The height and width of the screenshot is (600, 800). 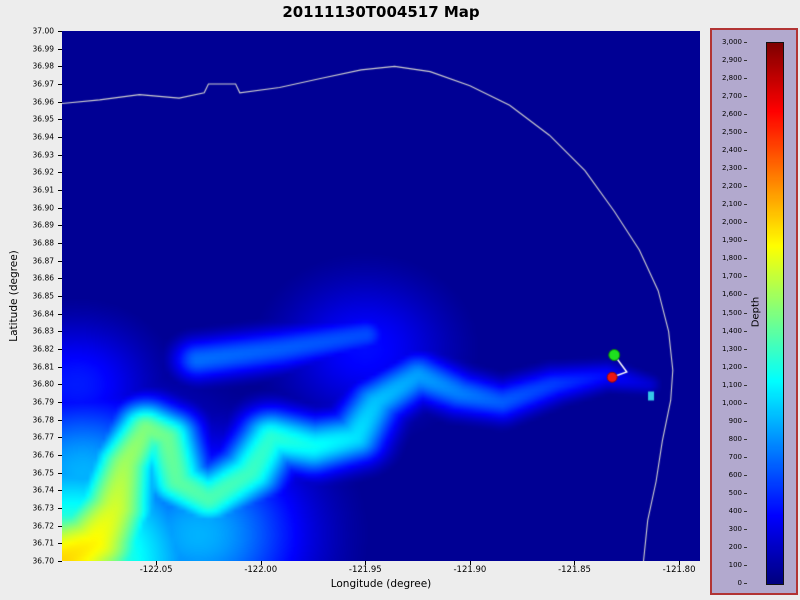 I want to click on colorbar-tick-label: 3,000, so click(x=731, y=42).